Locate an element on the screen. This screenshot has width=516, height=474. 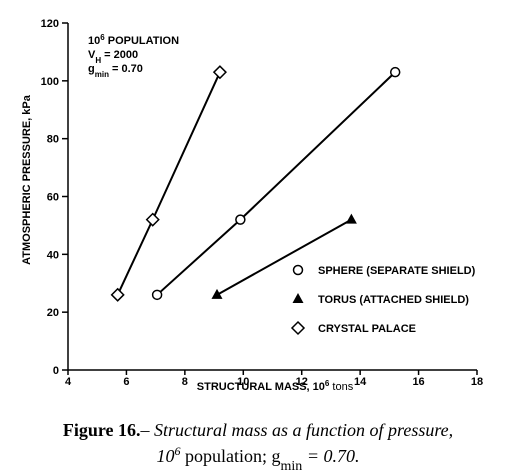
x-axis-label-rest: tons is located at coordinates (341, 387).